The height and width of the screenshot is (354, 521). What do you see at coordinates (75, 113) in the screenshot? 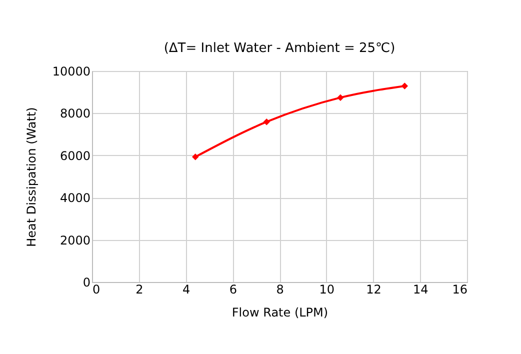
I see `y-tick-label: 8000` at bounding box center [75, 113].